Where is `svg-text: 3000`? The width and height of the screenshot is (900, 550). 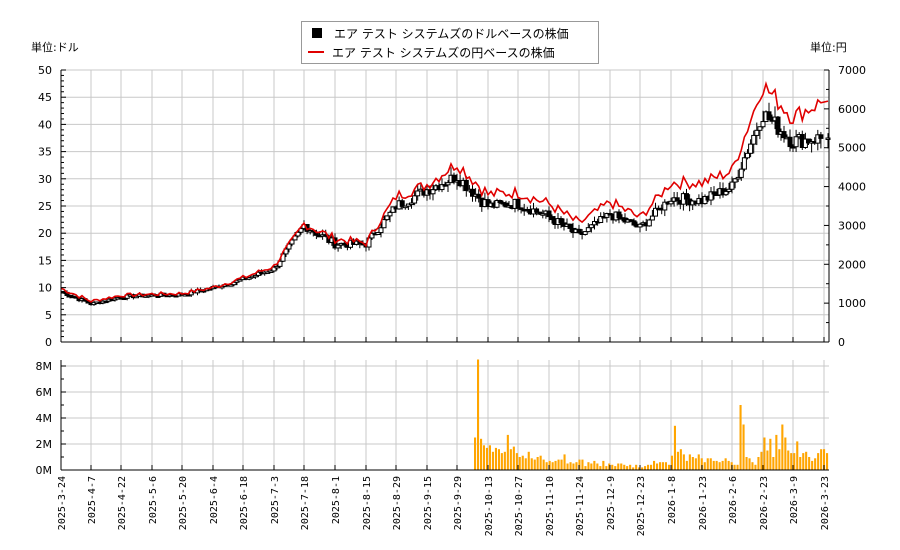
svg-text: 3000 is located at coordinates (852, 225).